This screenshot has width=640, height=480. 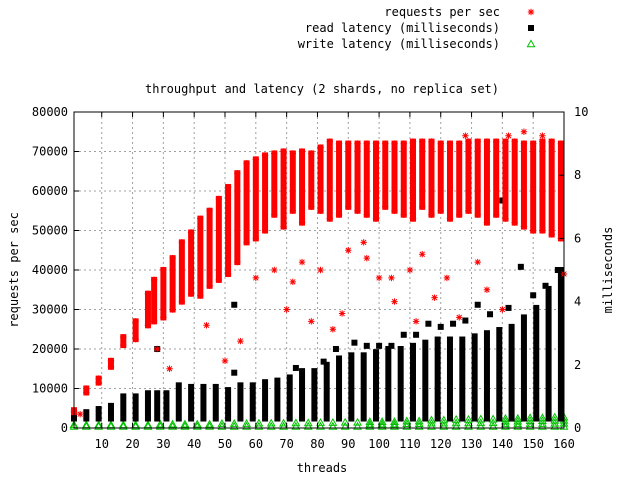 I want to click on x-tick-label: 110, so click(x=410, y=444).